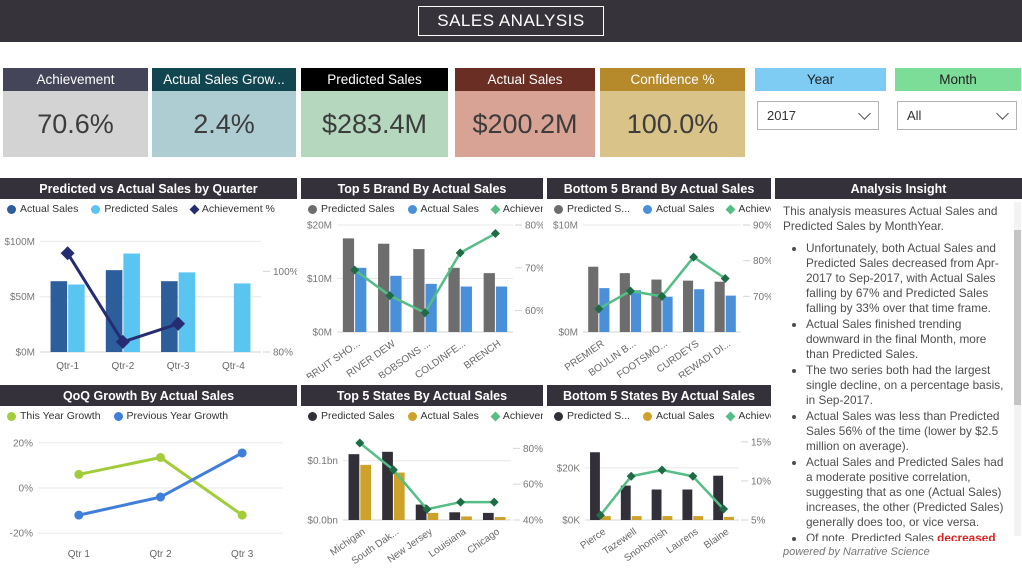  What do you see at coordinates (170, 416) in the screenshot?
I see `legend-item: Previous Year Growth` at bounding box center [170, 416].